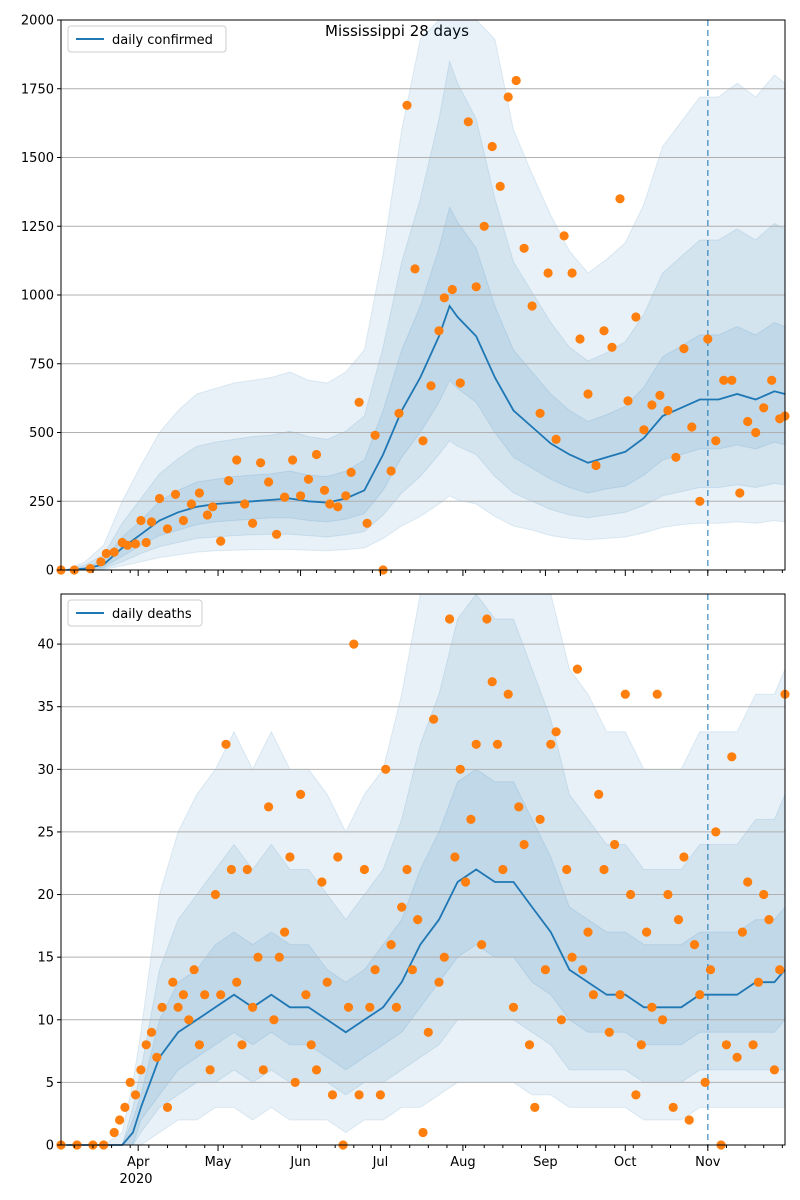 This screenshot has height=1200, width=800. I want to click on deaths-x-axis: Apr May Jun Jul Aug Sep Oct Nov, so click(428, 1157).